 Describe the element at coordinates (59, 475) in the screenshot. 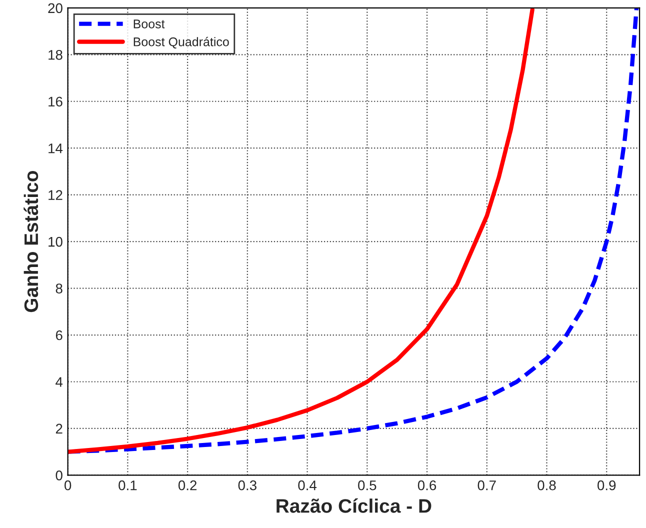

I see `y-tick-label: 0` at that location.